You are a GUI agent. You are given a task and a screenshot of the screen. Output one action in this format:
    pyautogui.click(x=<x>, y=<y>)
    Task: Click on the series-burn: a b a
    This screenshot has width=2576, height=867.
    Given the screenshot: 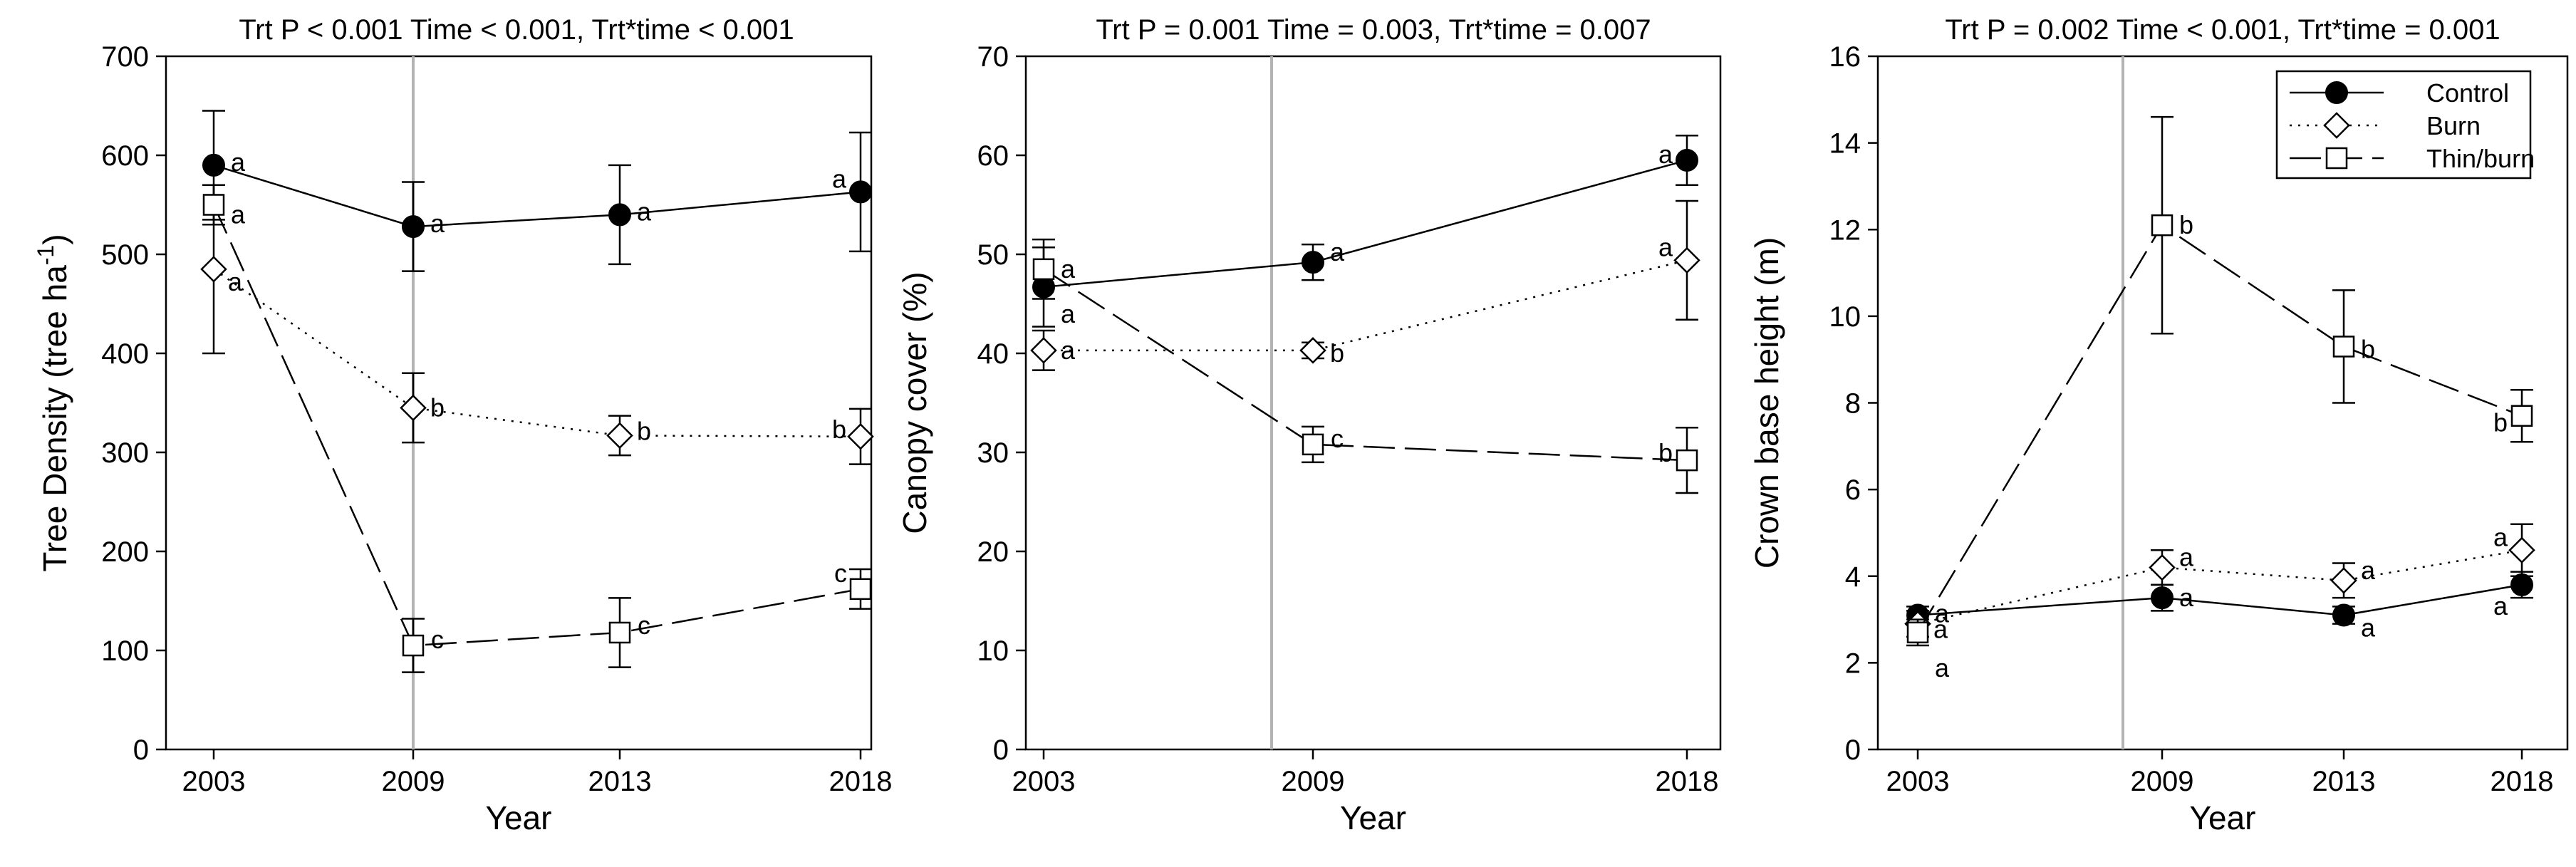 What is the action you would take?
    pyautogui.click(x=1365, y=285)
    